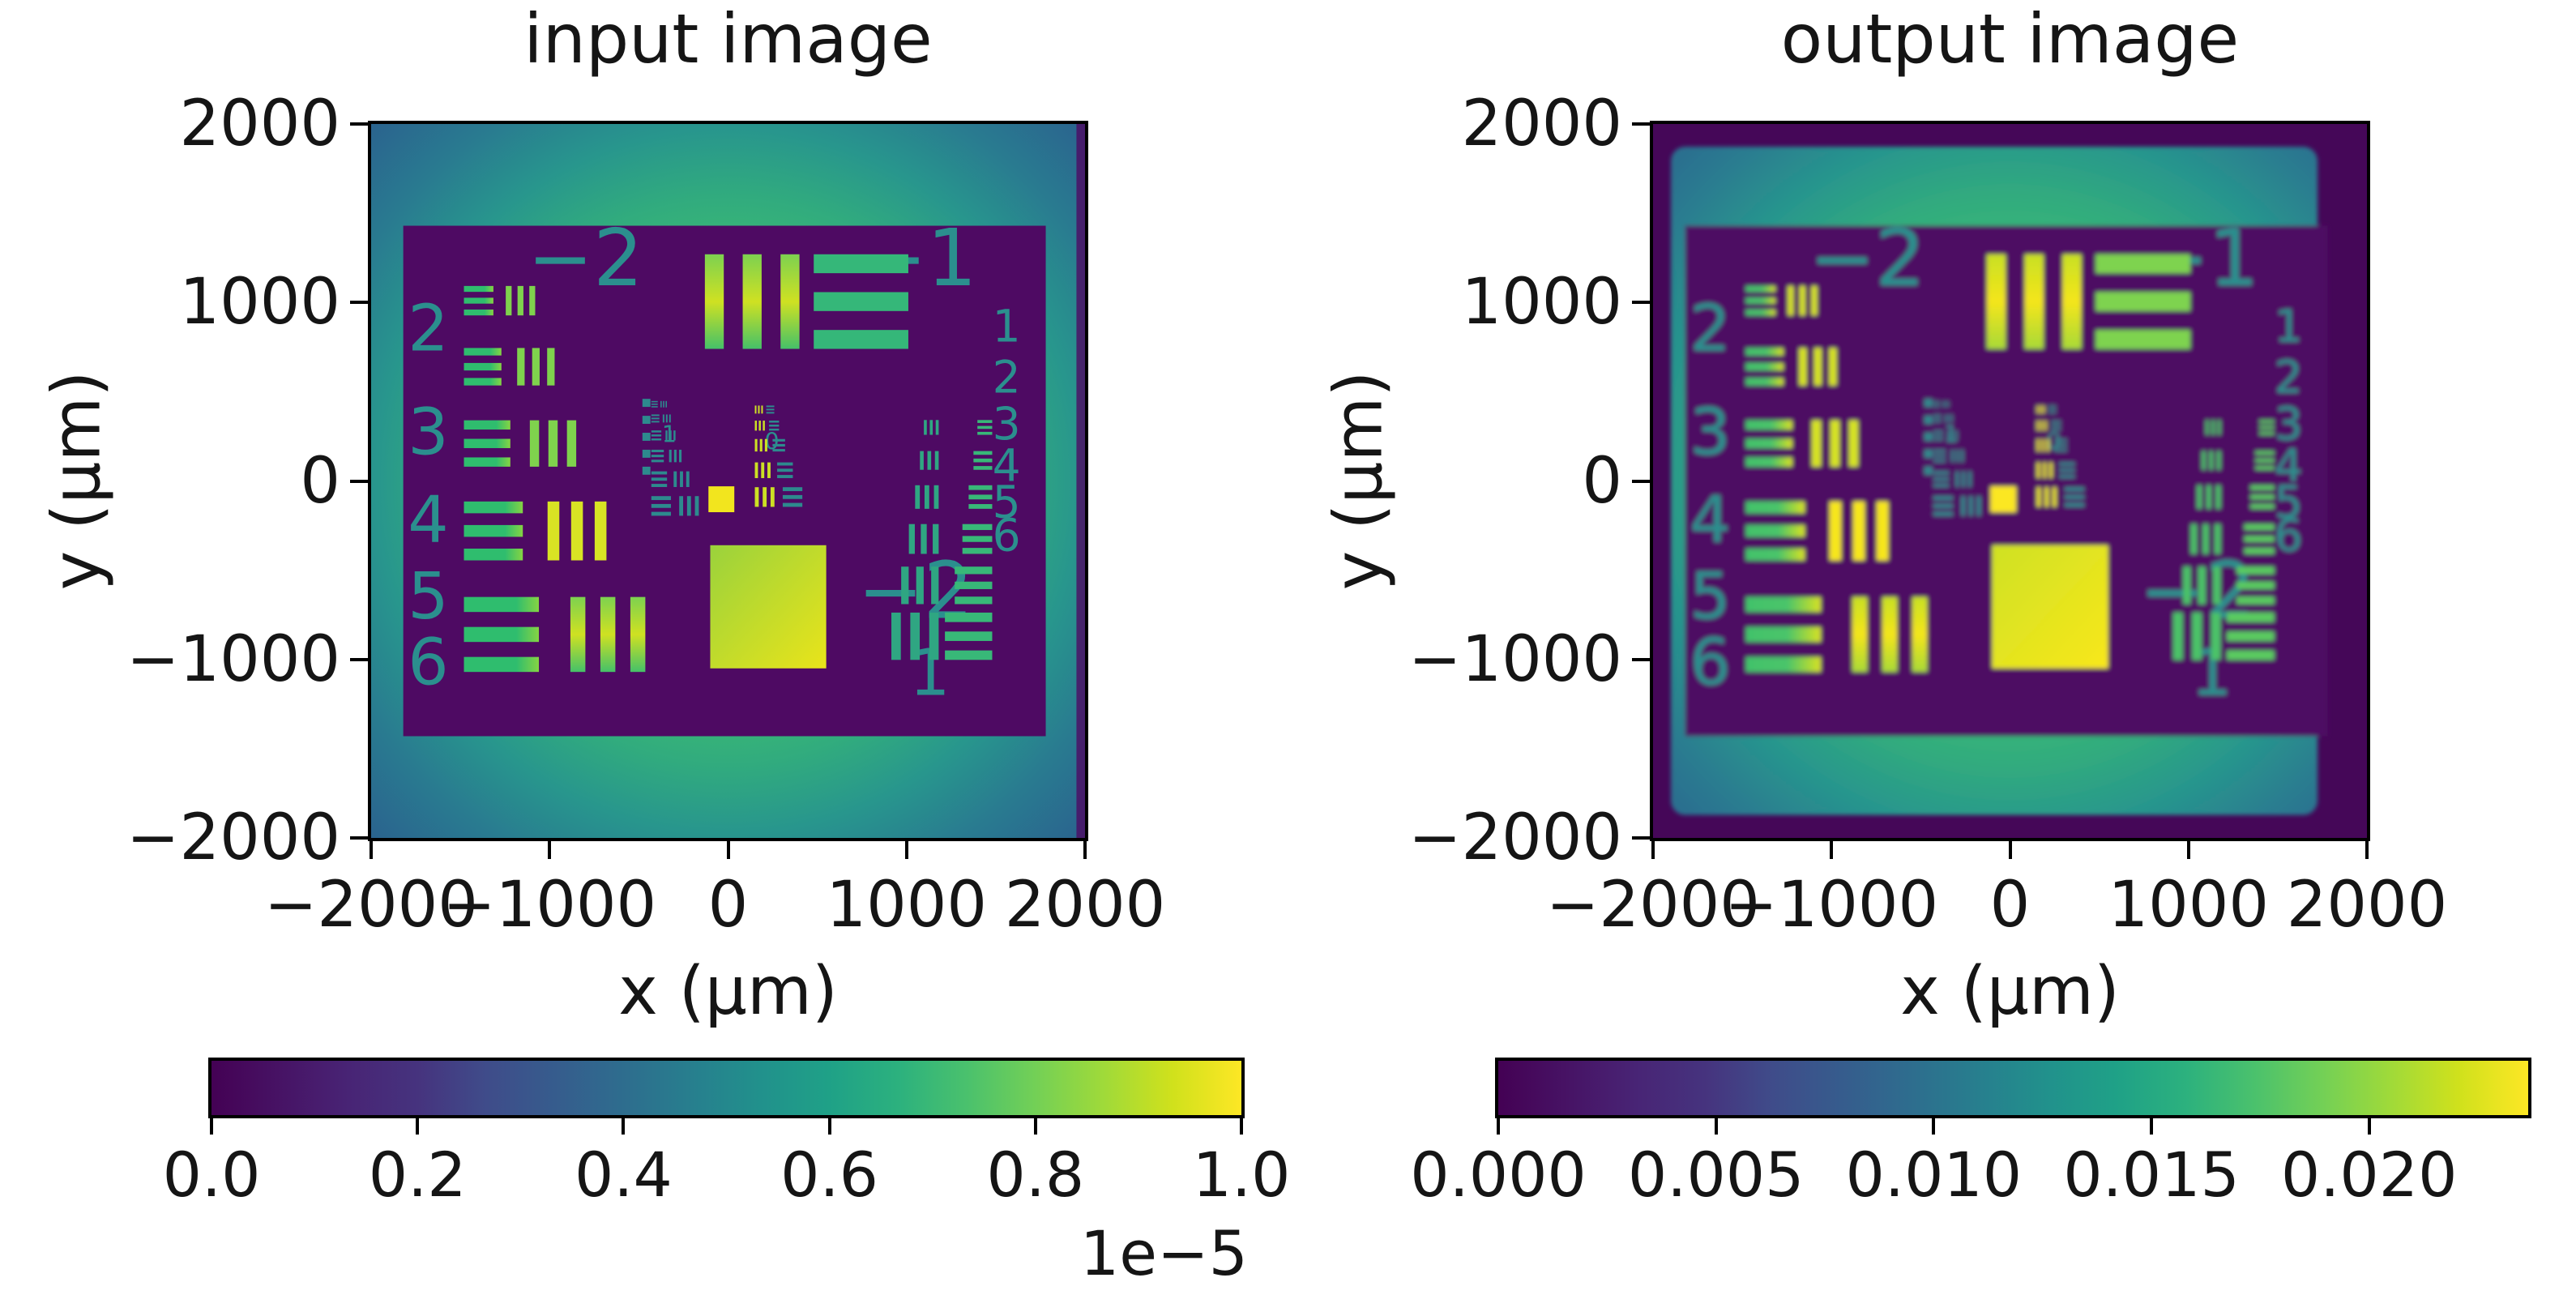  Describe the element at coordinates (2013, 1088) in the screenshot. I see `colorbar-output` at that location.